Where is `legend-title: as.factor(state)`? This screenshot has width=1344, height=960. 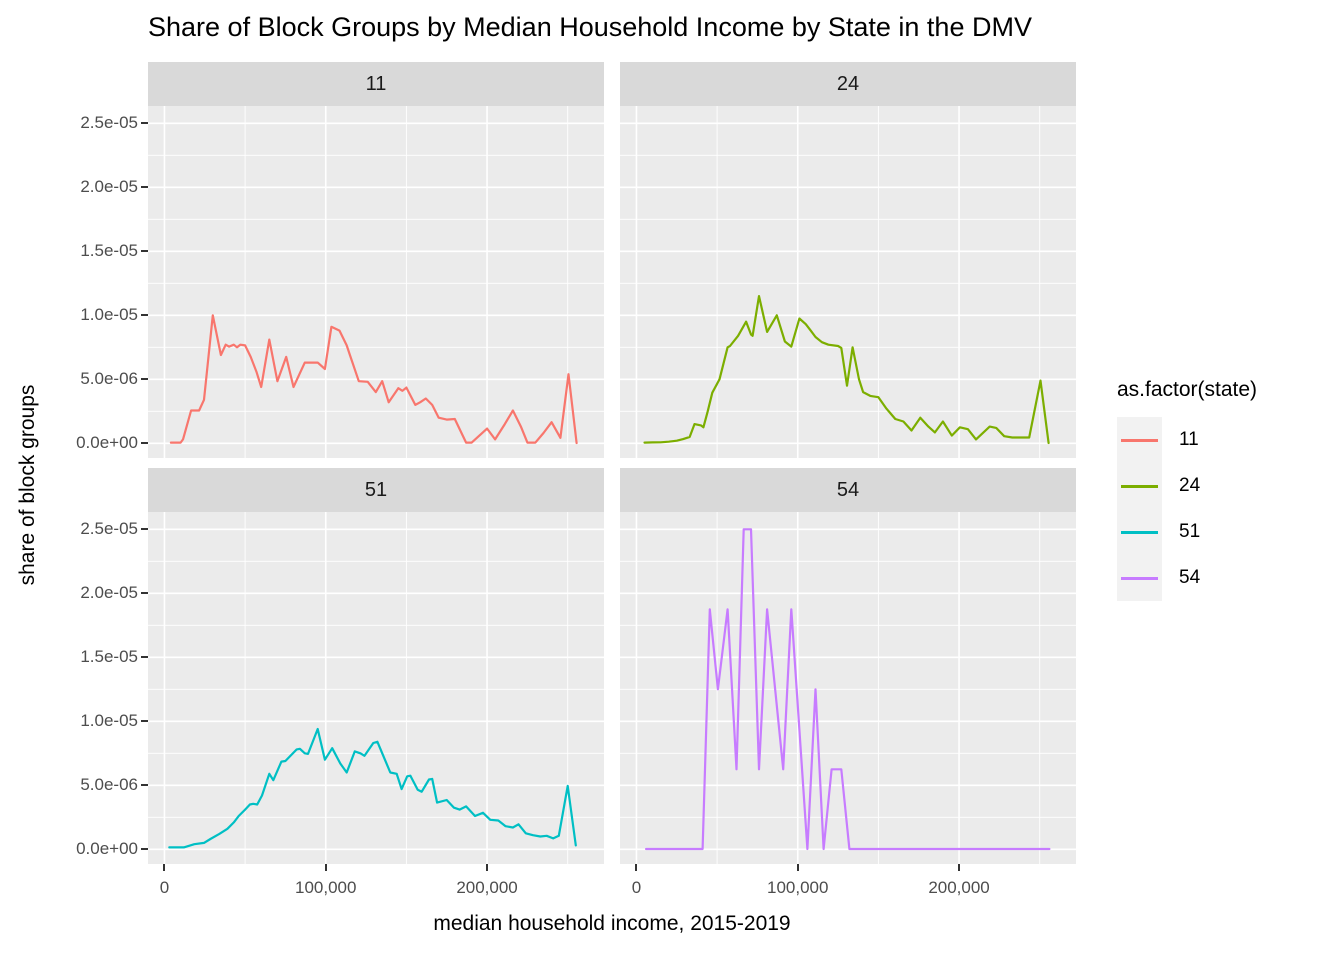
legend-title: as.factor(state) is located at coordinates (1187, 389).